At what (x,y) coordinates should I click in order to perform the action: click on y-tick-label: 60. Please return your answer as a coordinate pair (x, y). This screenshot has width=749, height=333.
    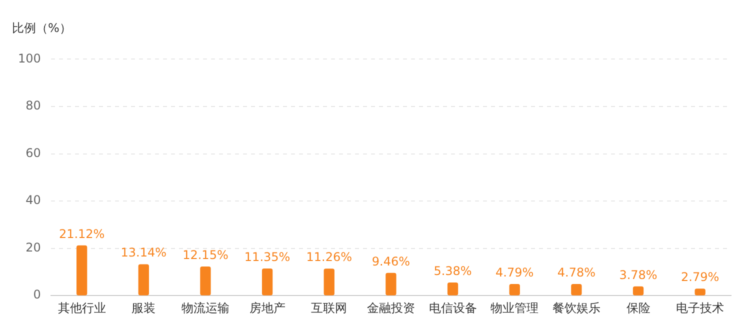
    Looking at the image, I should click on (33, 153).